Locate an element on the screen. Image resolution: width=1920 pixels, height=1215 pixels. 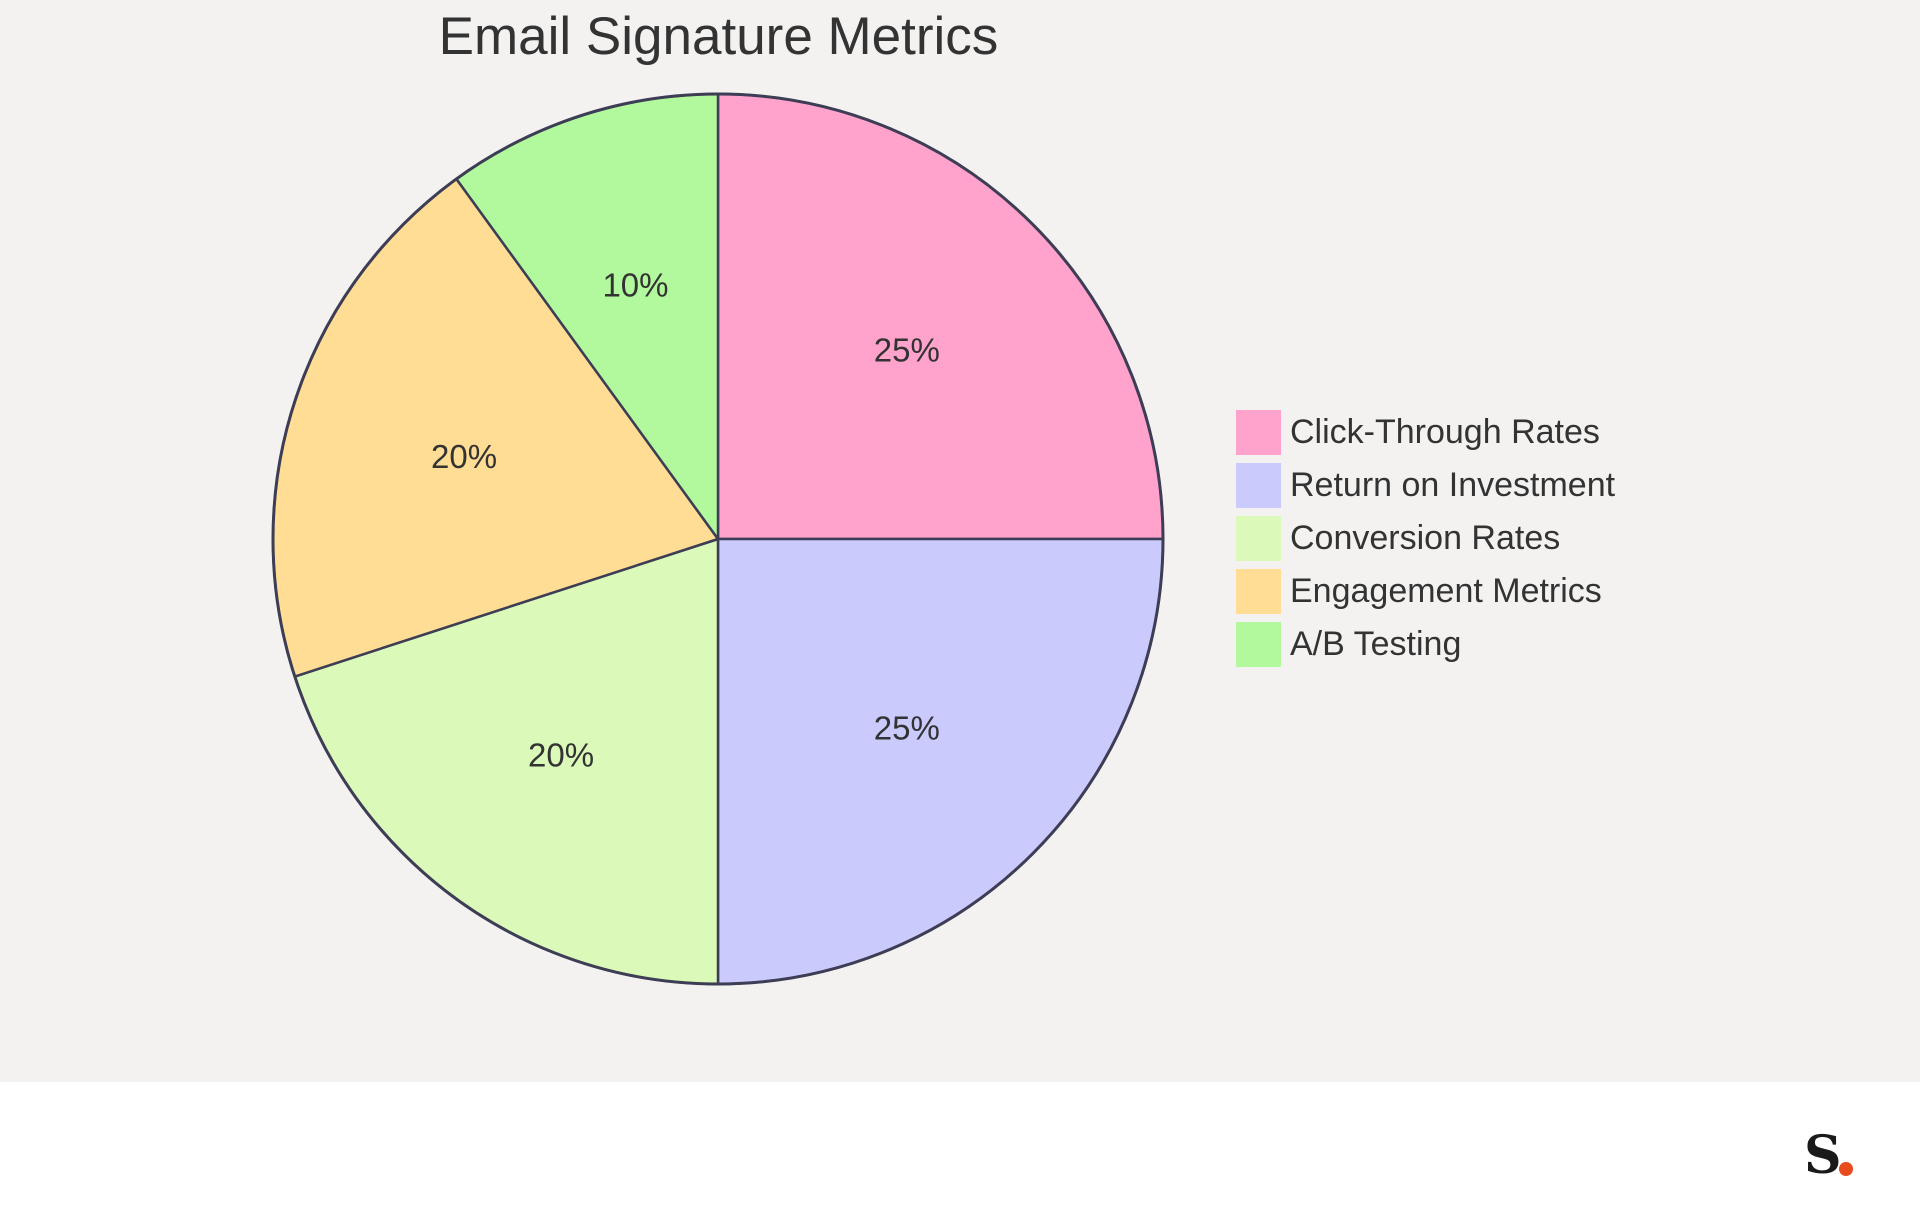
legend-label: Return on Investment is located at coordinates (1453, 485).